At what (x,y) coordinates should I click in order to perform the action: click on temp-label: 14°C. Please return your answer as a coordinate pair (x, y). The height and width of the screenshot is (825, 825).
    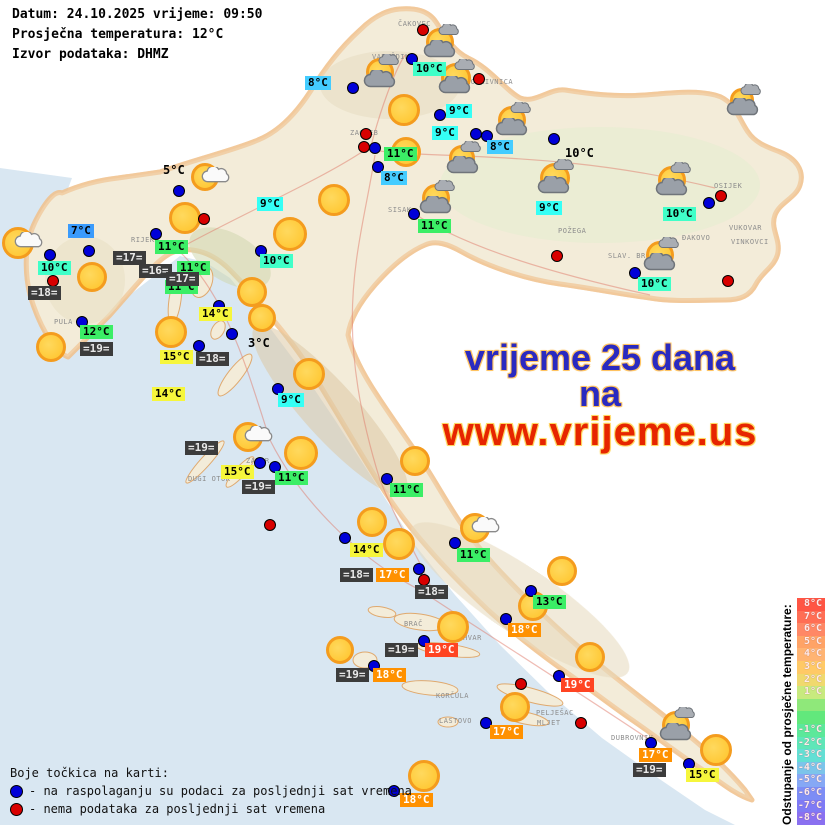
    Looking at the image, I should click on (215, 314).